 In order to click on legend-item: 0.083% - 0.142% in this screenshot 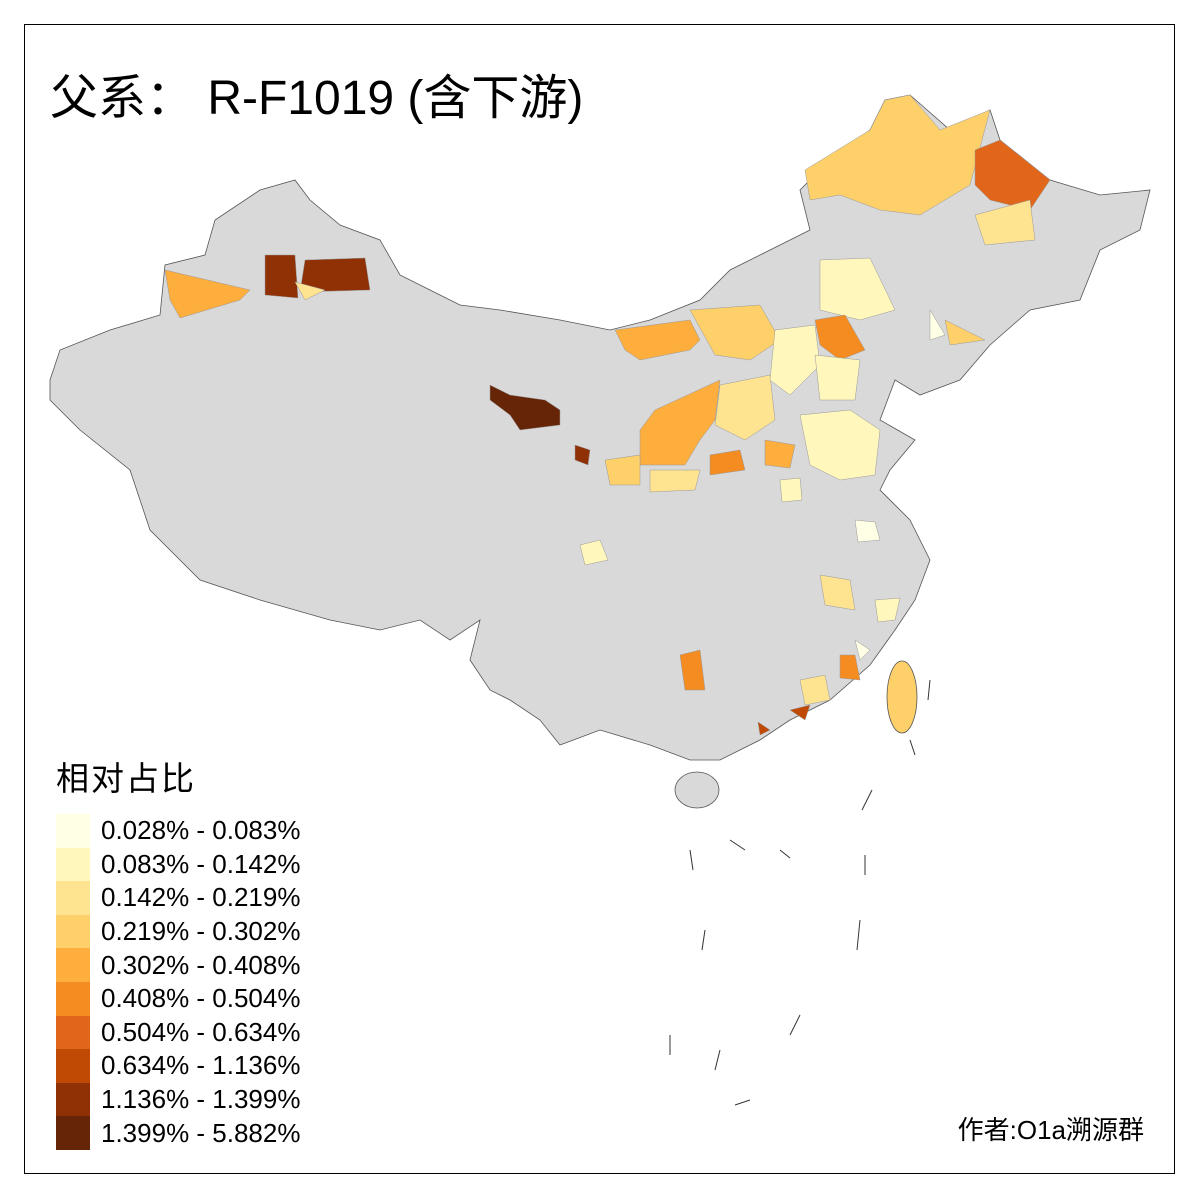, I will do `click(178, 864)`.